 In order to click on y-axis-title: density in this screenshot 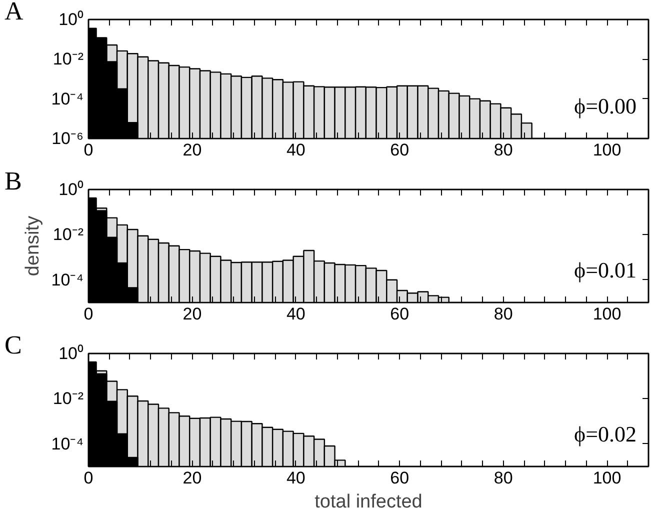, I will do `click(33, 245)`.